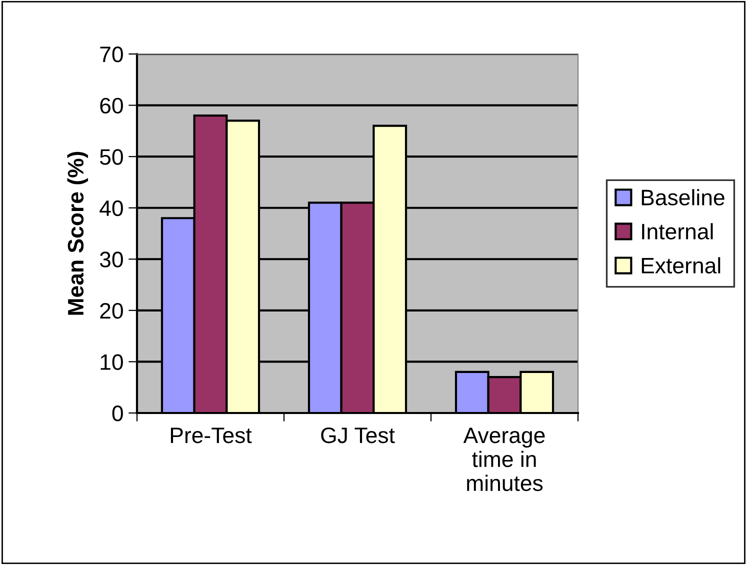 This screenshot has height=565, width=747. Describe the element at coordinates (504, 460) in the screenshot. I see `x-tick-label: Average time in minutes` at that location.